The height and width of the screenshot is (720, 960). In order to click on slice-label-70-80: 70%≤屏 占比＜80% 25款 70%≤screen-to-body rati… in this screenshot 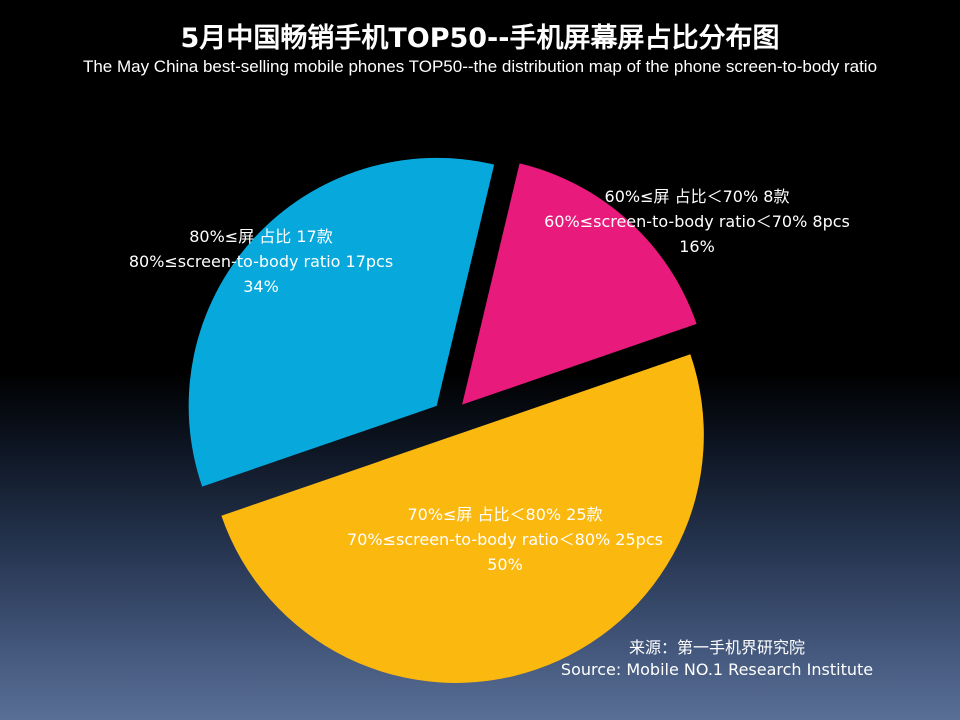, I will do `click(505, 539)`.